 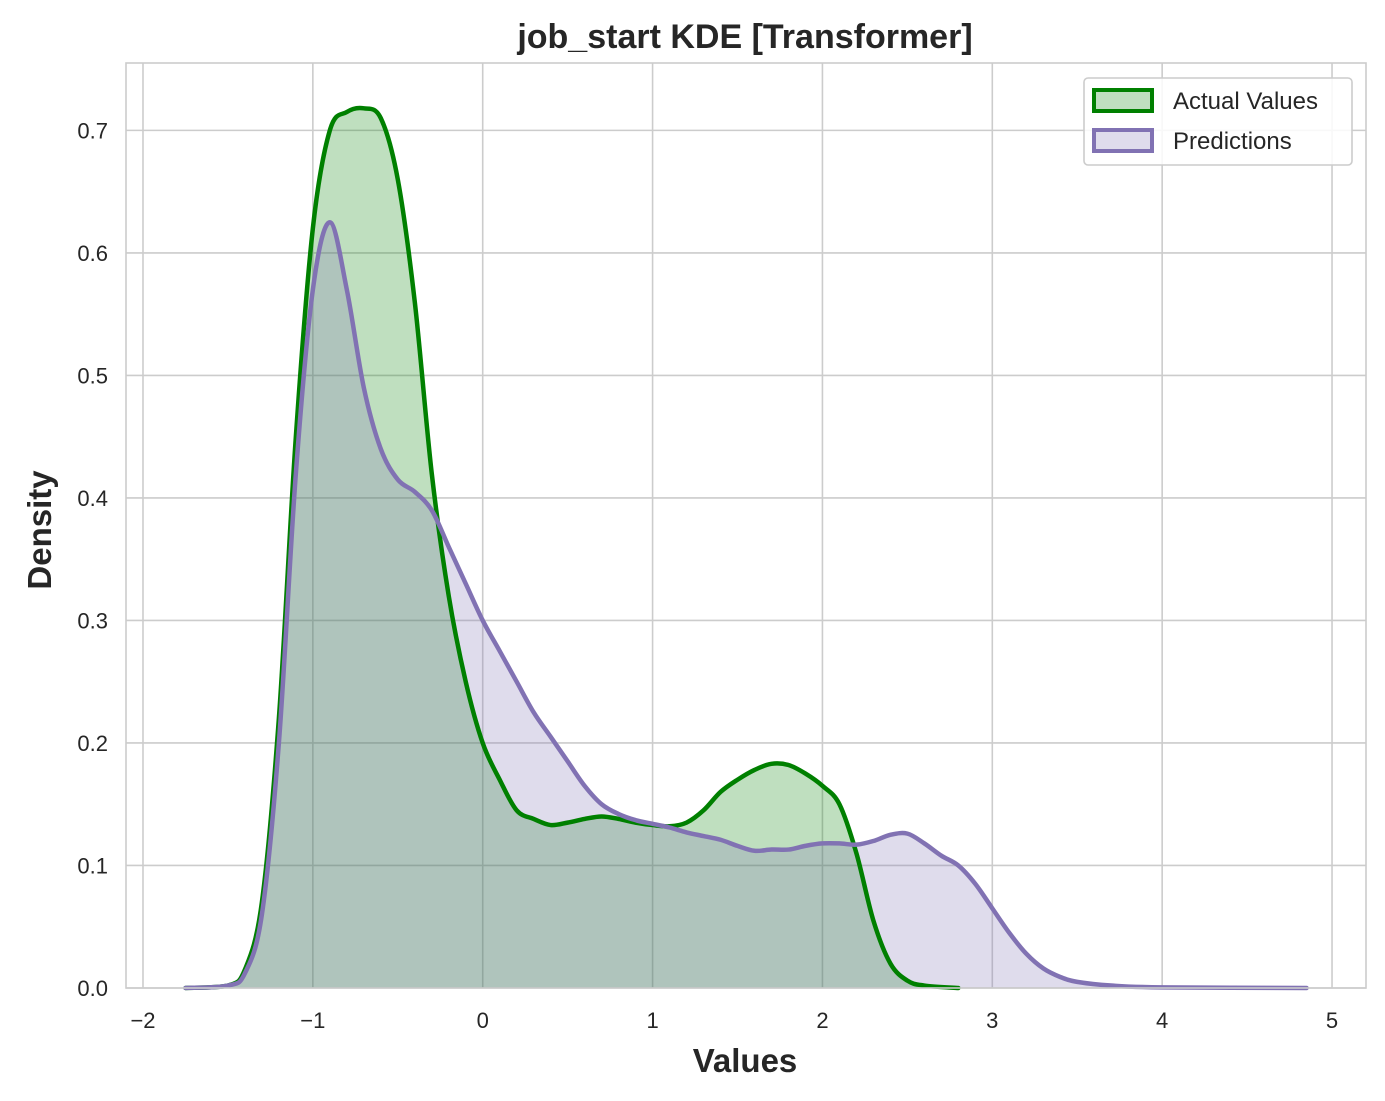 I want to click on legend-label-predictions: Predictions, so click(x=1232, y=141).